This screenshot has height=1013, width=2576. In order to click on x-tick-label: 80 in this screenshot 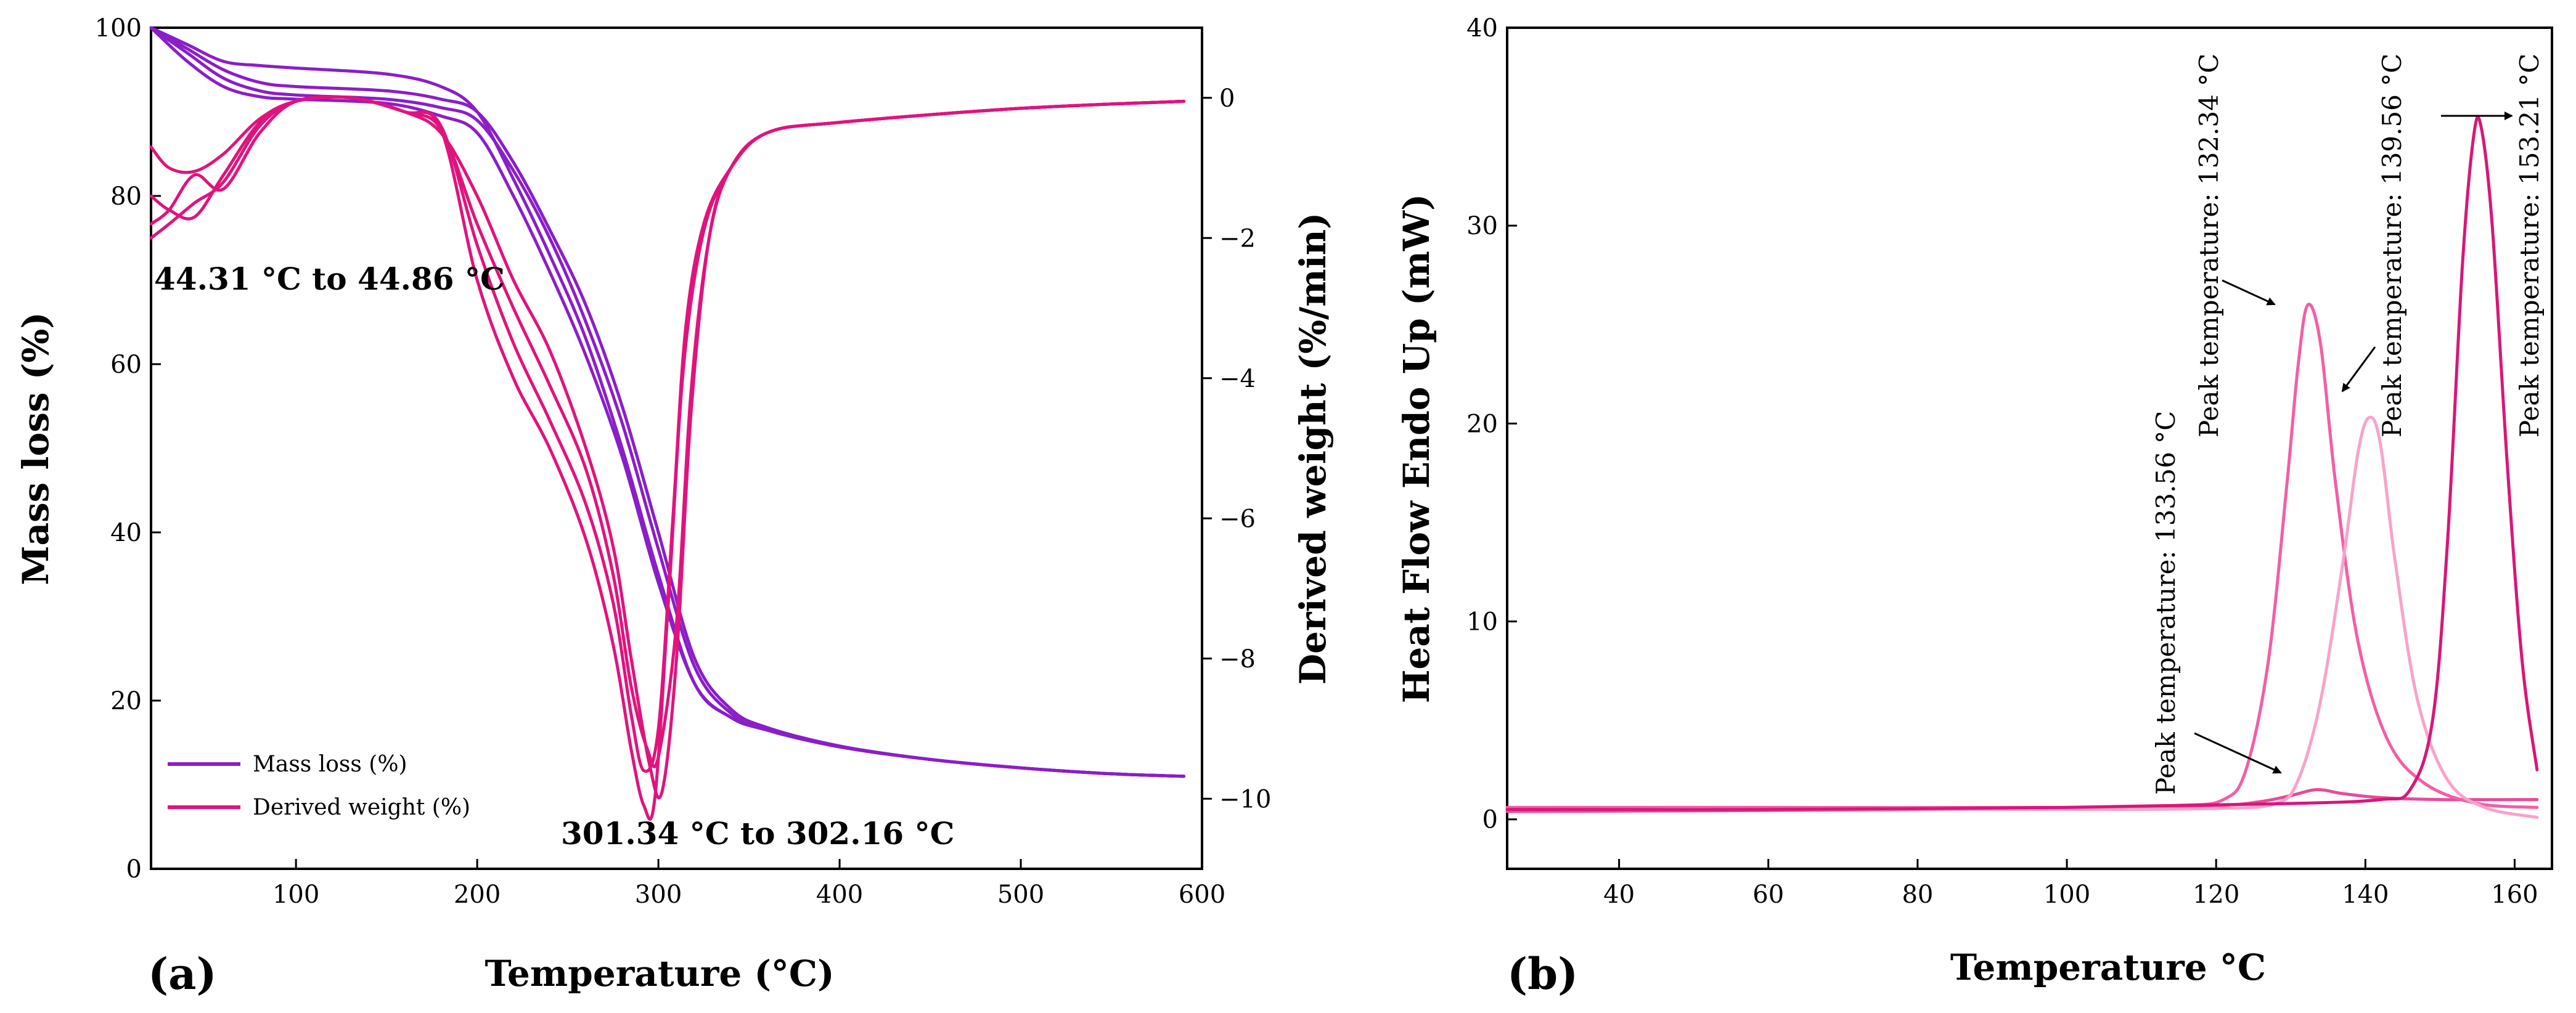, I will do `click(1917, 895)`.